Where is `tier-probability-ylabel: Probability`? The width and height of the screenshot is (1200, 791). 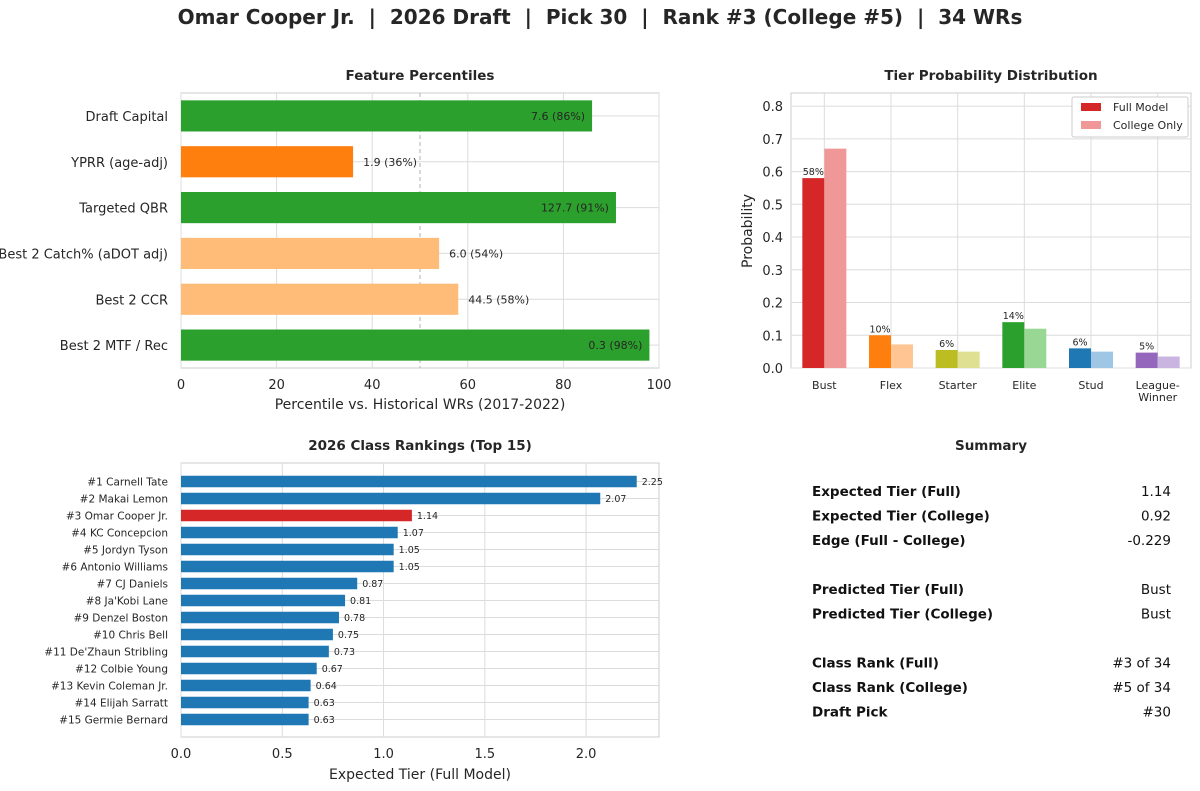 tier-probability-ylabel: Probability is located at coordinates (748, 231).